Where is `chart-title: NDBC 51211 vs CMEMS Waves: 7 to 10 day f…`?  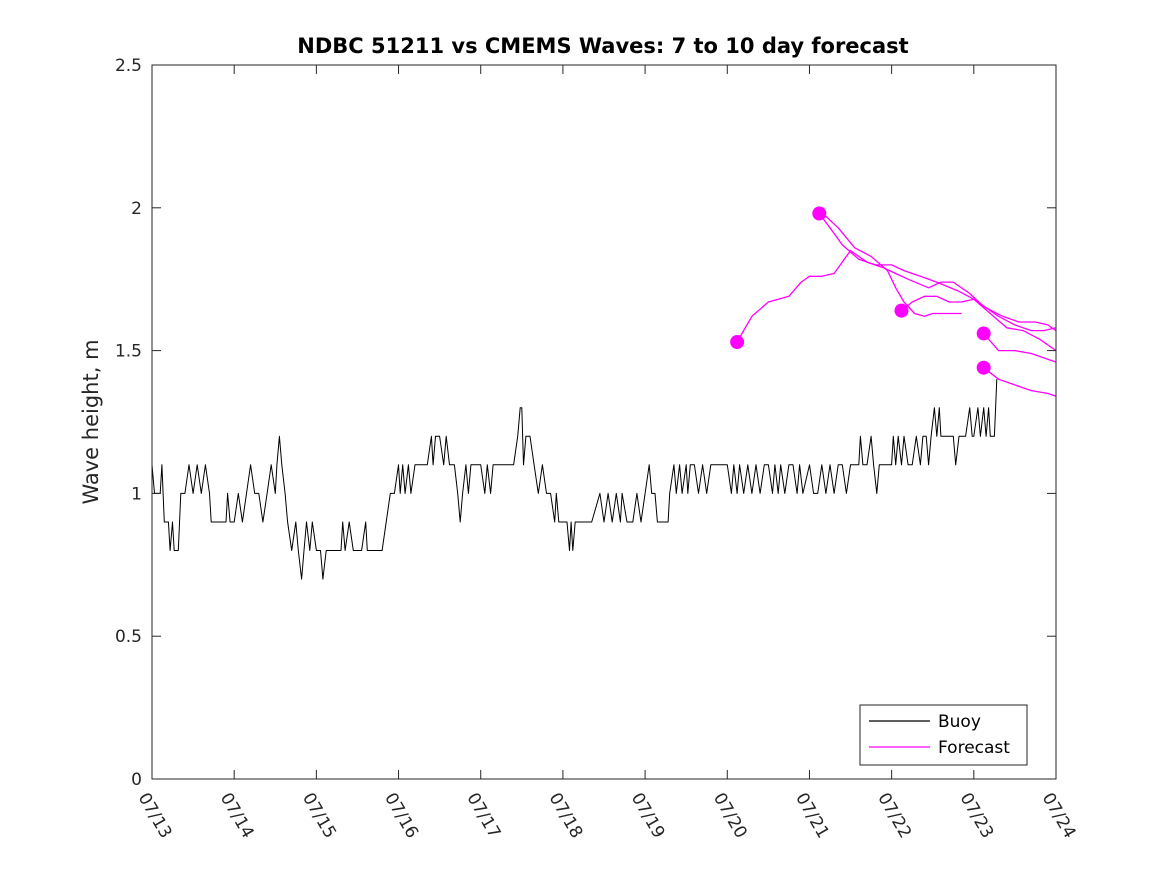
chart-title: NDBC 51211 vs CMEMS Waves: 7 to 10 day f… is located at coordinates (602, 46).